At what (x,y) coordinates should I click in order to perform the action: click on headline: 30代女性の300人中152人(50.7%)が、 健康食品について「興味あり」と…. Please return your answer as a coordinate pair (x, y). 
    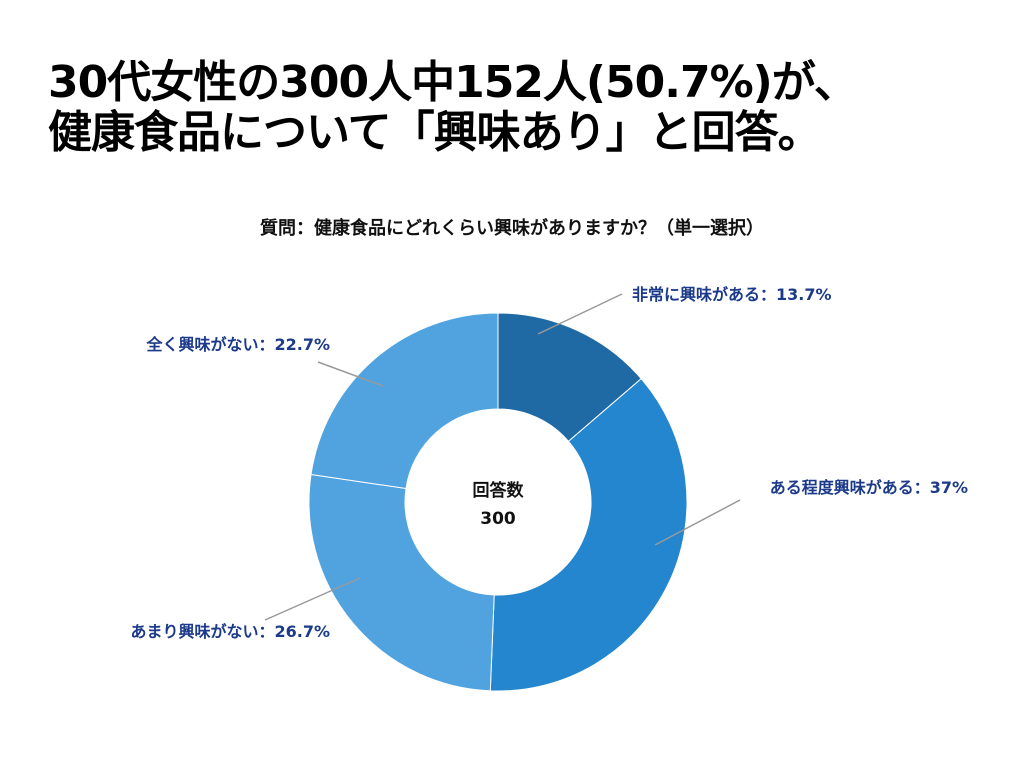
    Looking at the image, I should click on (528, 108).